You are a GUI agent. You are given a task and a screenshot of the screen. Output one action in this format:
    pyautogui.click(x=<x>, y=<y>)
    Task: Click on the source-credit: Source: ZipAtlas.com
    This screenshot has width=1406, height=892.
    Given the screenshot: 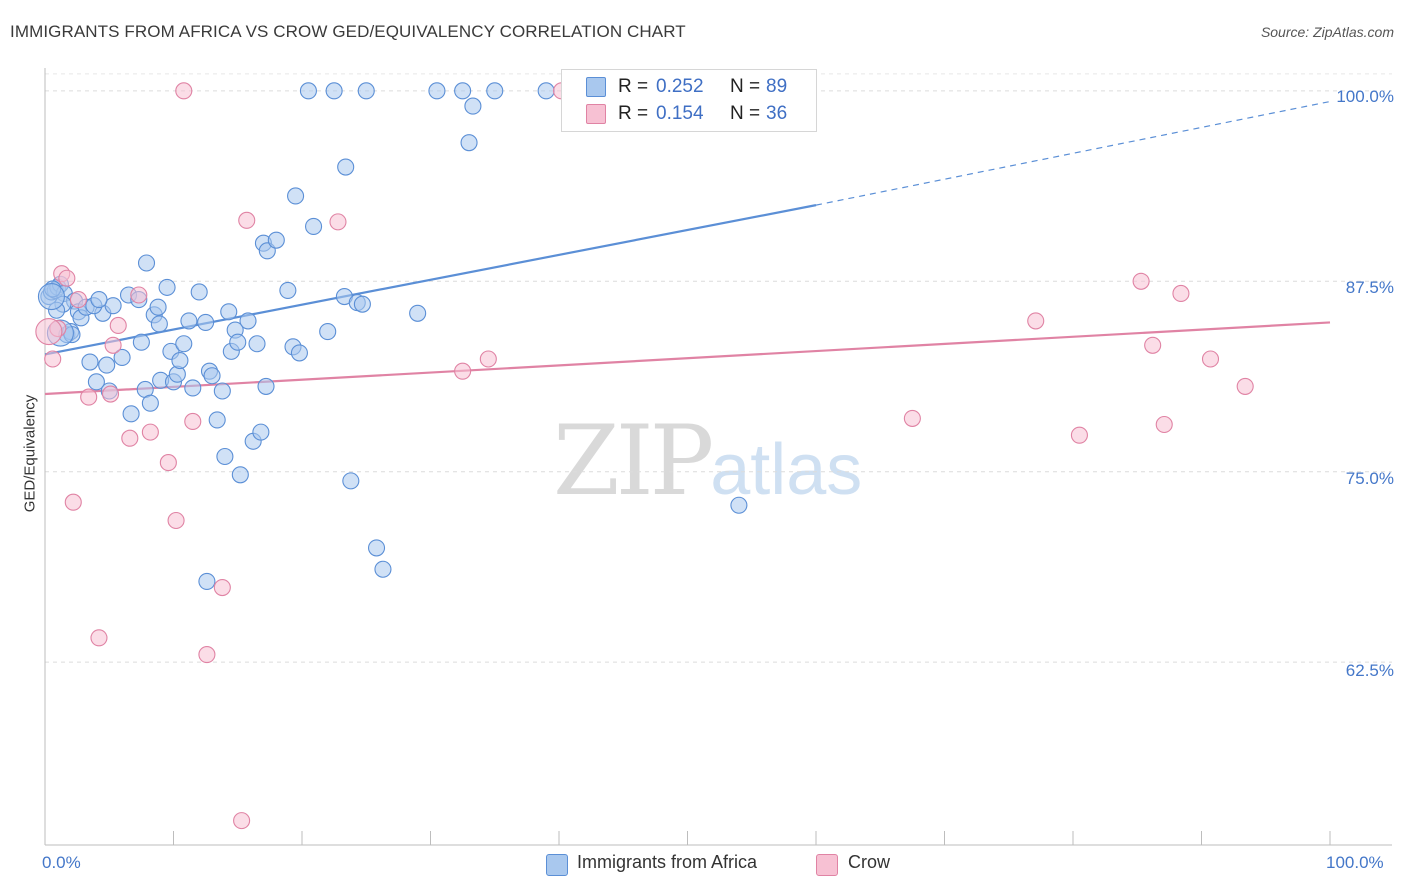 What is the action you would take?
    pyautogui.click(x=1327, y=32)
    